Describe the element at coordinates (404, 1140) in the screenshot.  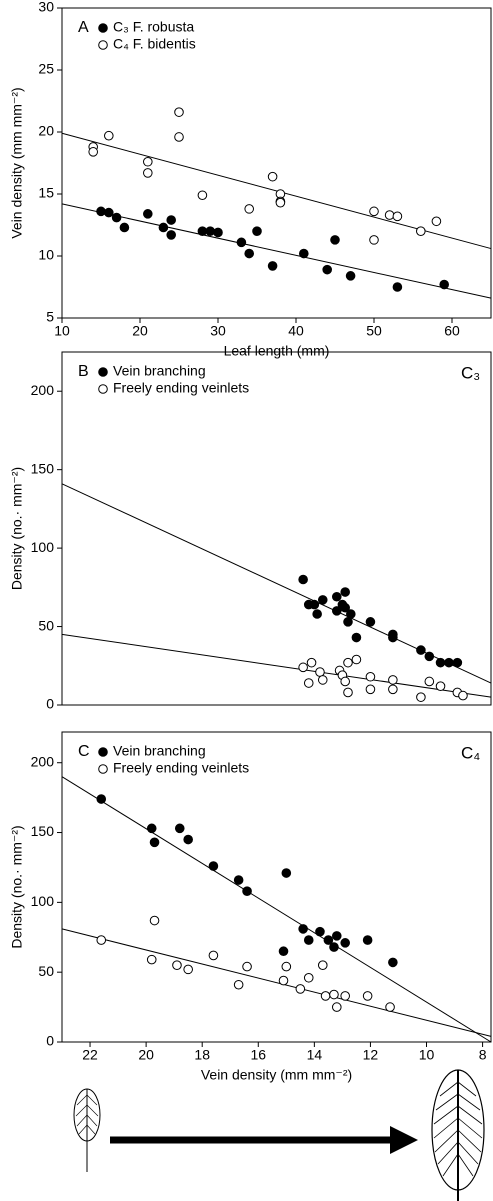
I see `arrow-head` at that location.